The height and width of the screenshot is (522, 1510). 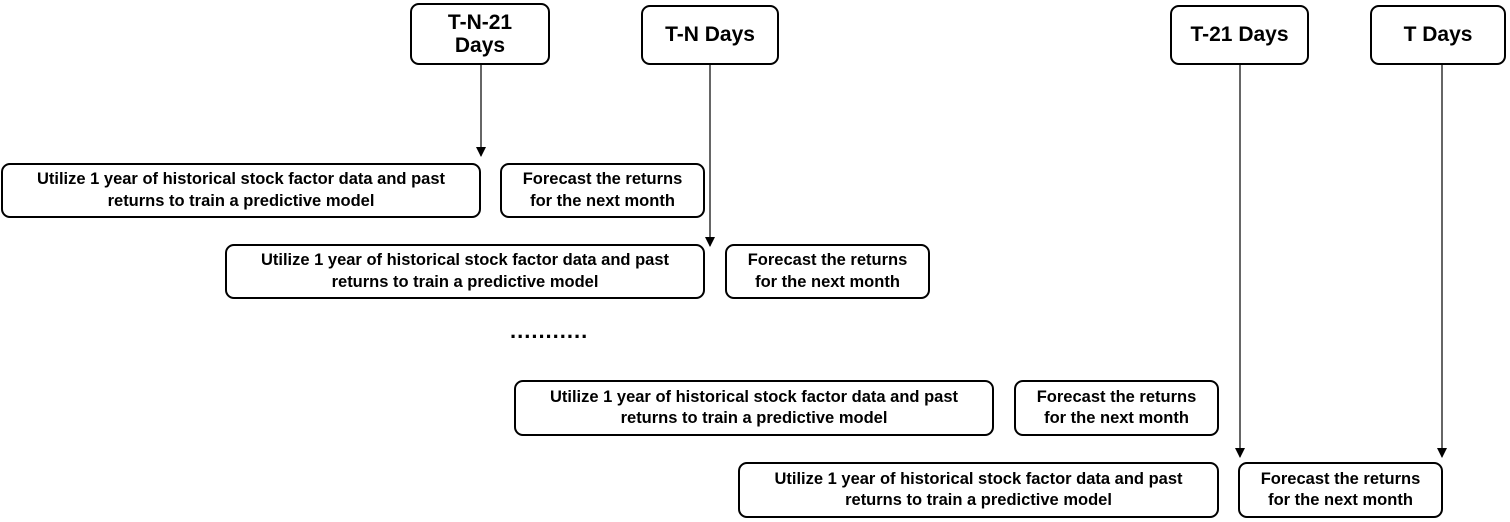 I want to click on time-label-t-n-21: T-N-21 Days, so click(x=480, y=34).